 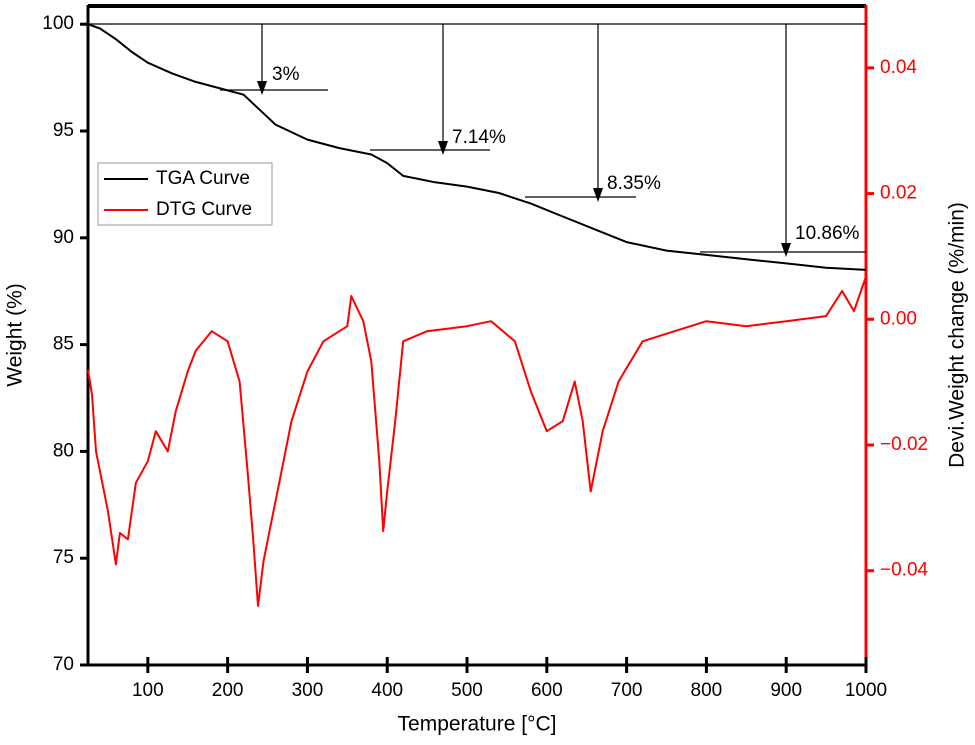 What do you see at coordinates (627, 690) in the screenshot?
I see `x-tick-label: 700` at bounding box center [627, 690].